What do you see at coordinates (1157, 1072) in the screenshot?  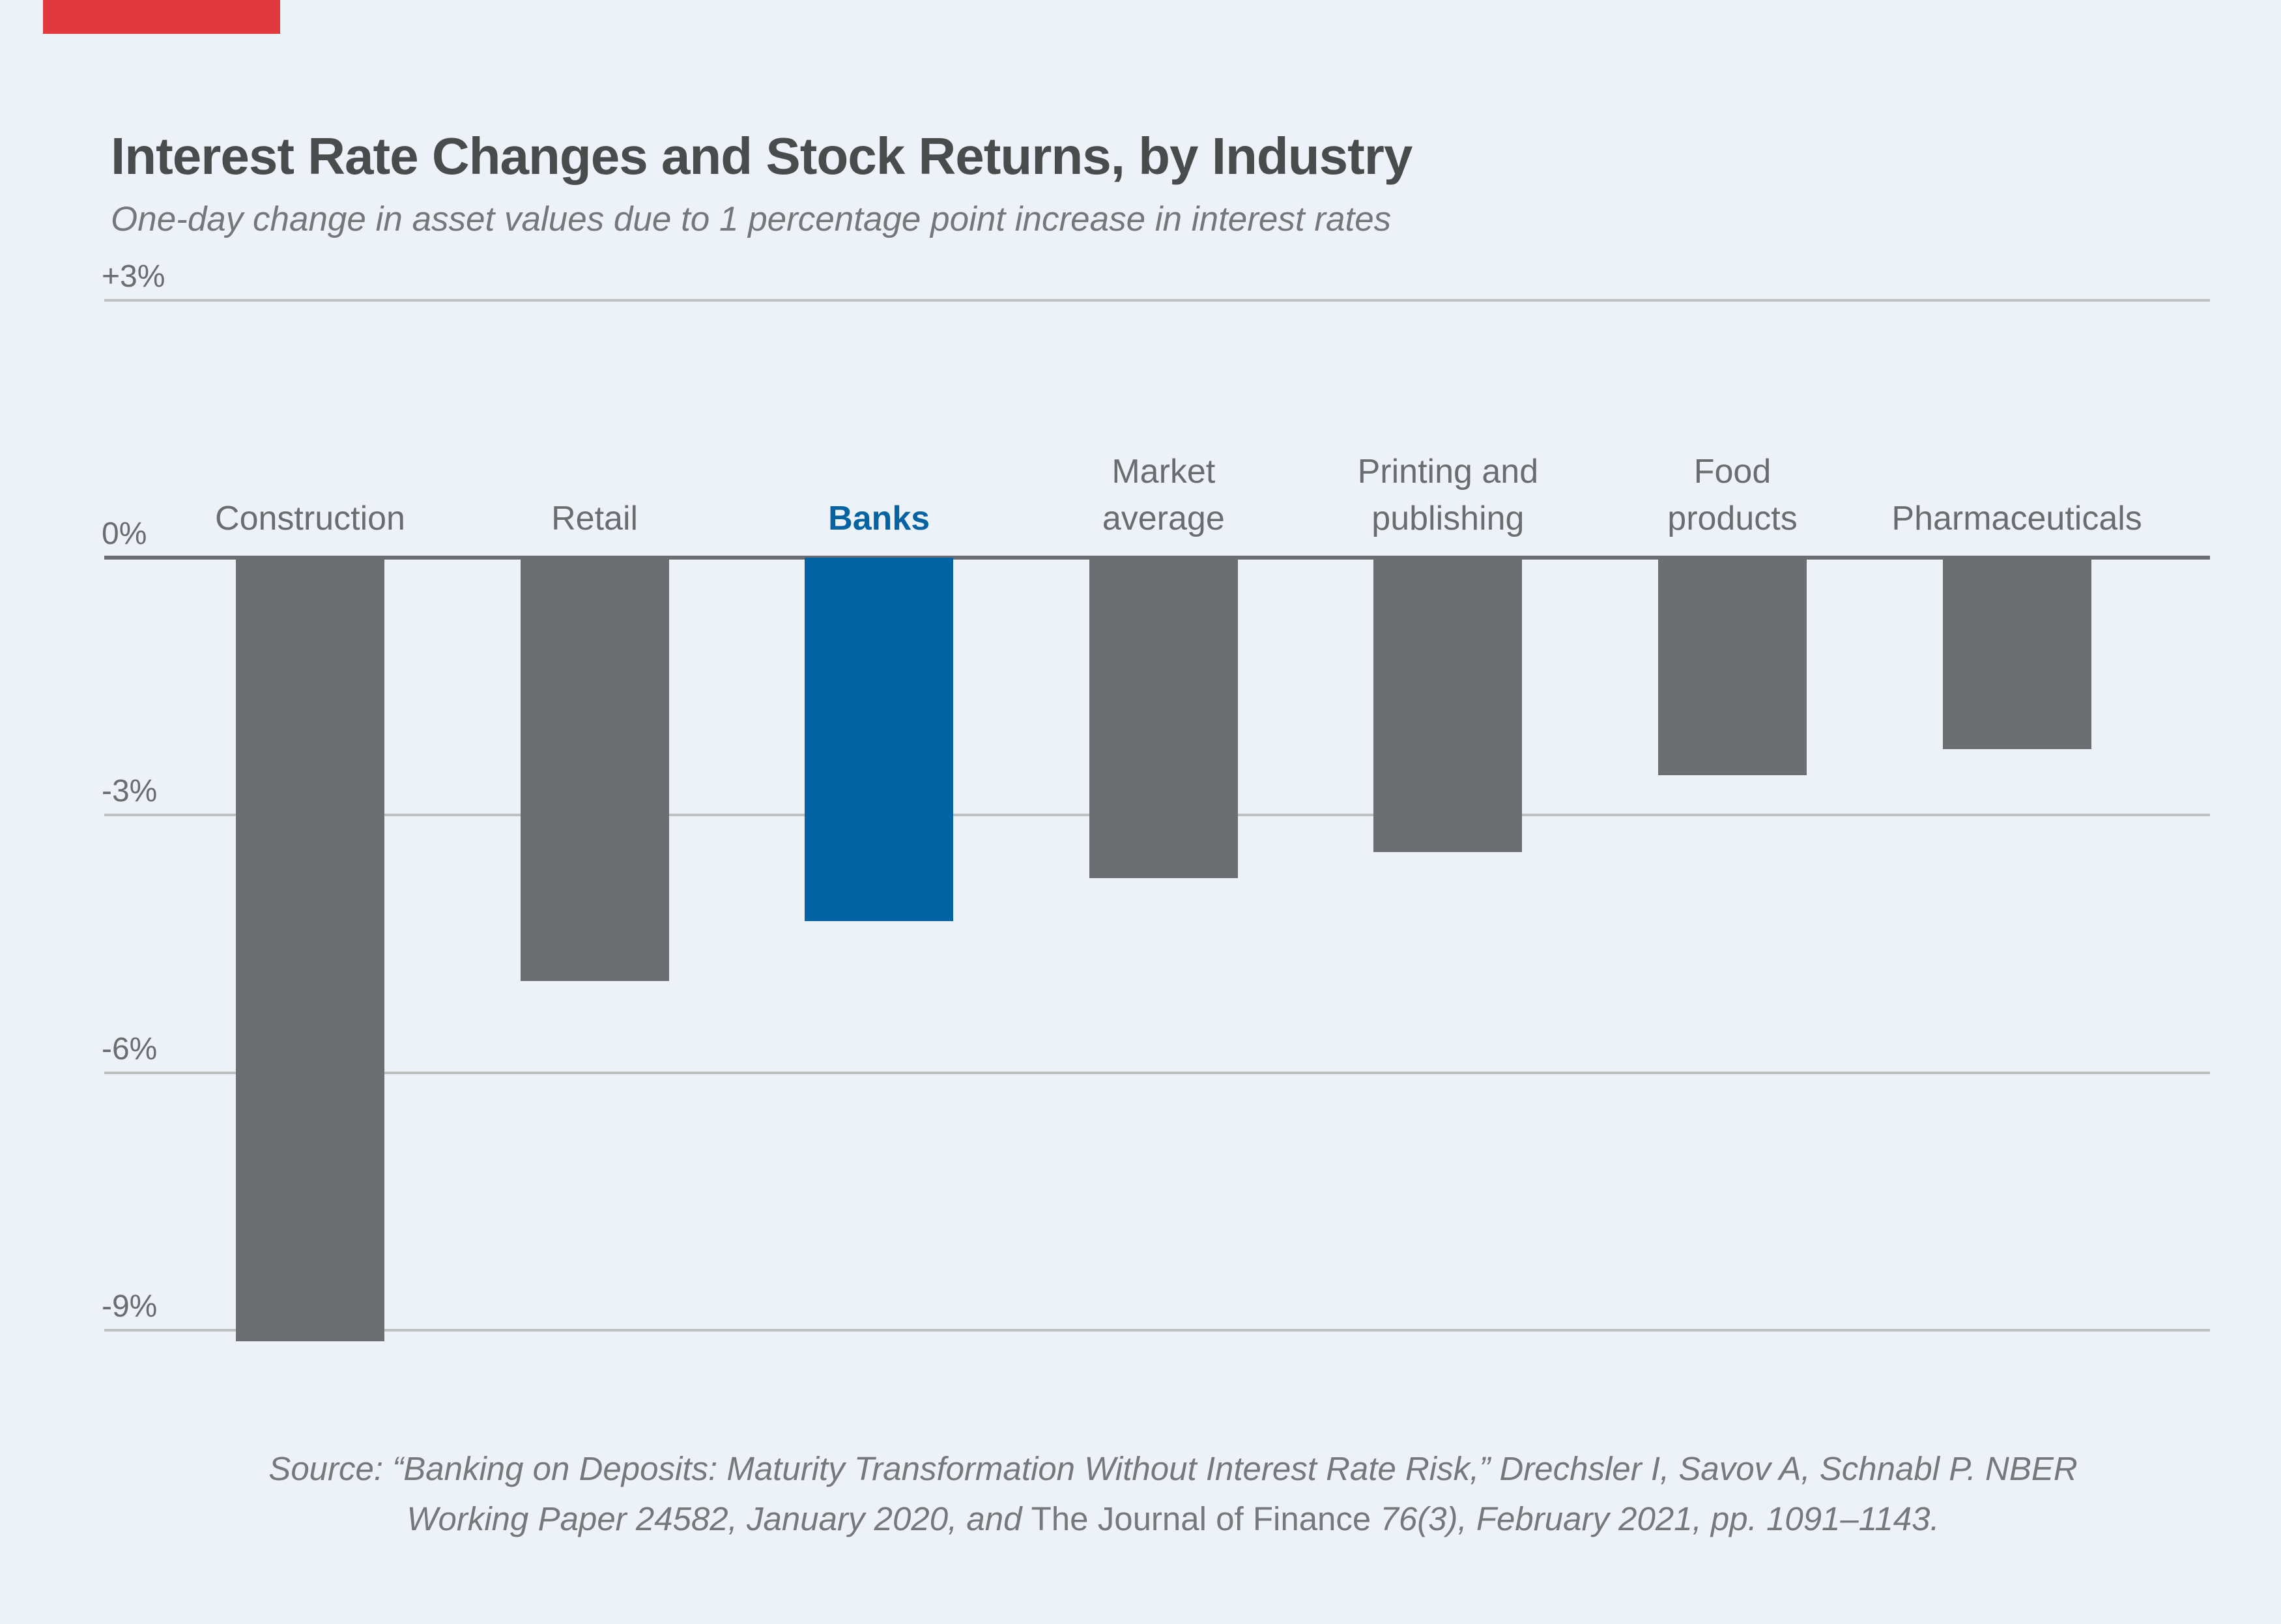 I see `gridline--6-` at bounding box center [1157, 1072].